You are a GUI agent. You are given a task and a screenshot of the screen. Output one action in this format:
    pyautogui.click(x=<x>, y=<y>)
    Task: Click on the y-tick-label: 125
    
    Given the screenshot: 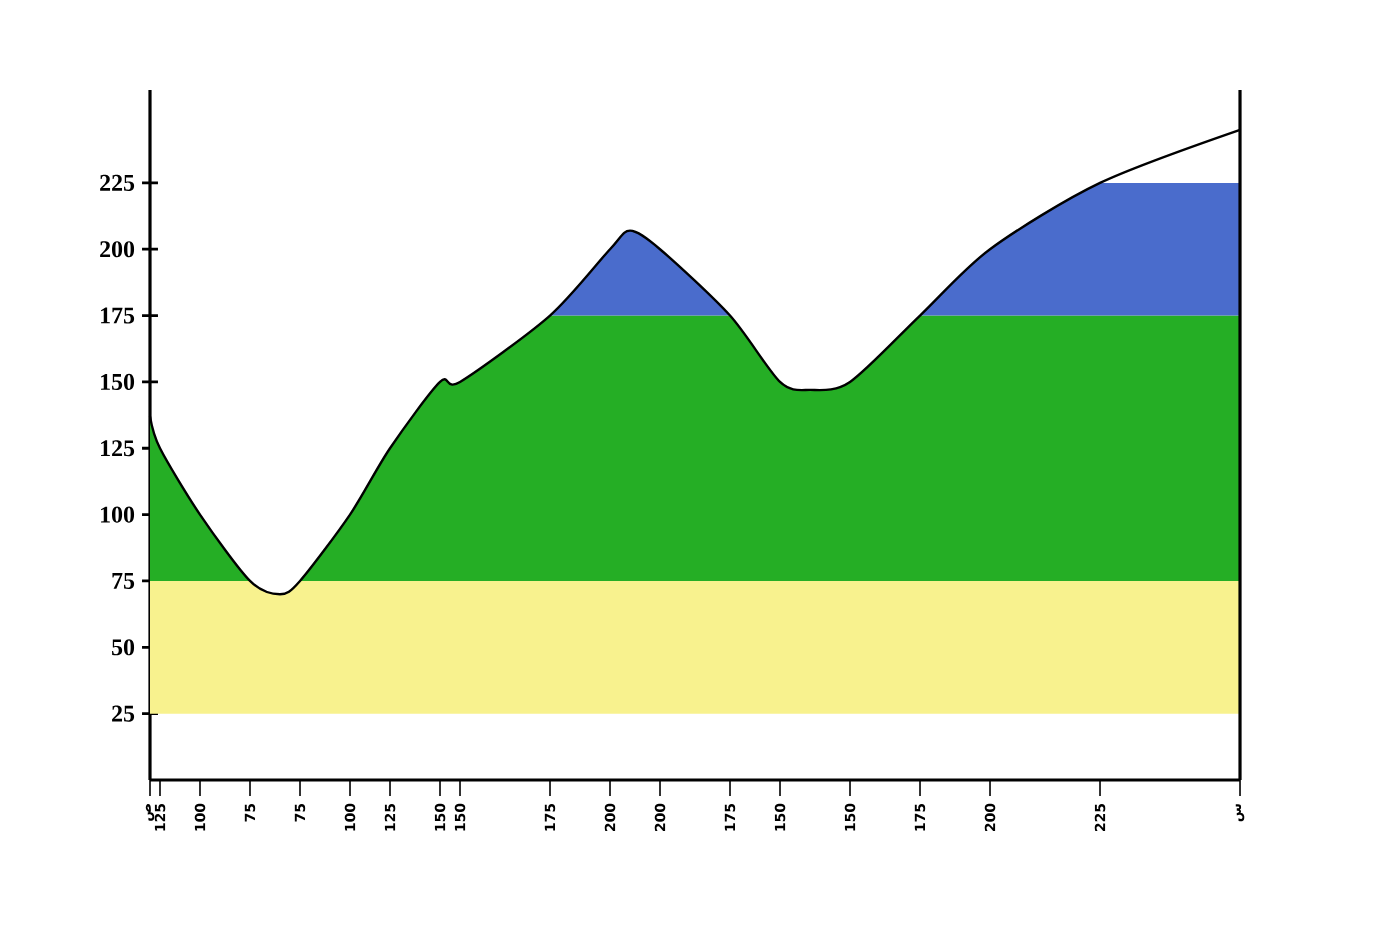 What is the action you would take?
    pyautogui.click(x=118, y=448)
    